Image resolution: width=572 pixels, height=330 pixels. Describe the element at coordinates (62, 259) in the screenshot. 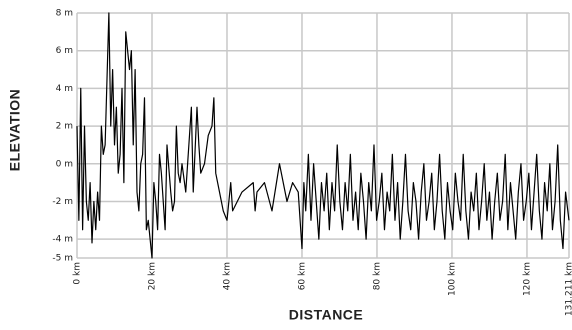

I see `y-tick-label: -5 m` at that location.